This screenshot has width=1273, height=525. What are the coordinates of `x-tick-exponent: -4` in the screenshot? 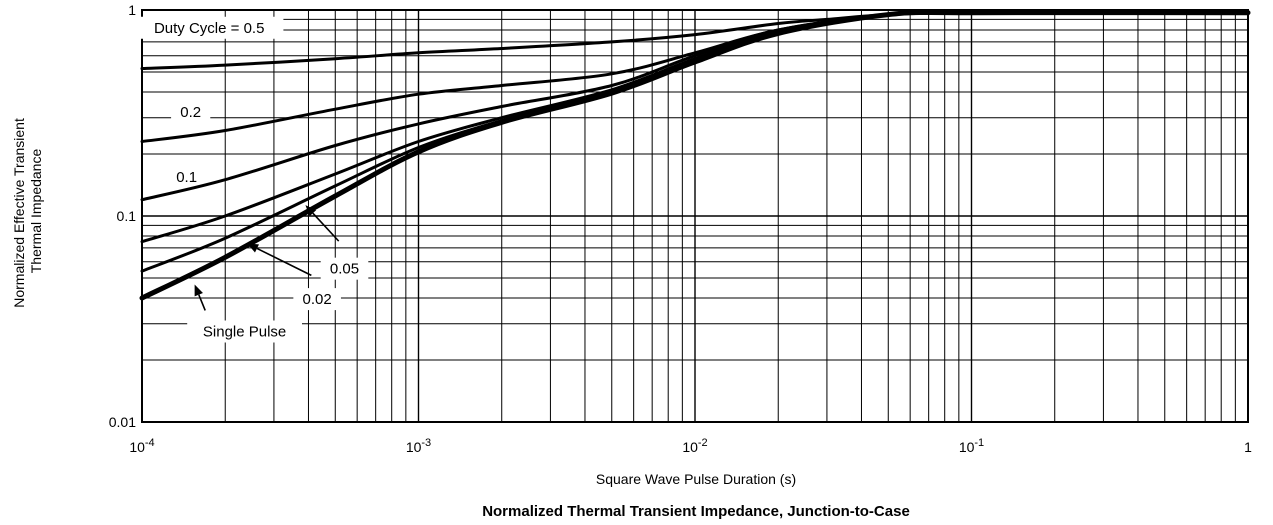 It's located at (150, 443).